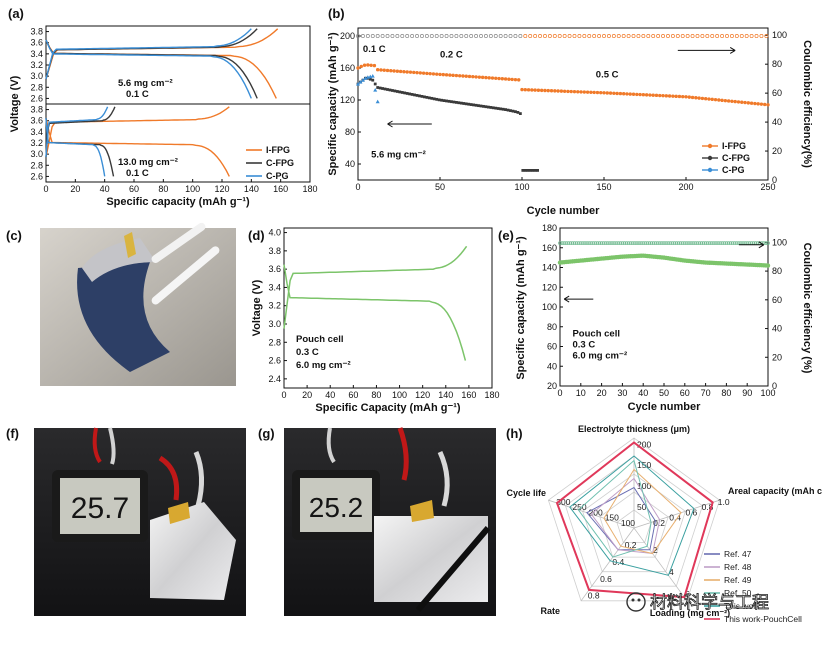 This screenshot has height=646, width=822. Describe the element at coordinates (362, 80) in the screenshot. I see `b-cpg-point` at that location.